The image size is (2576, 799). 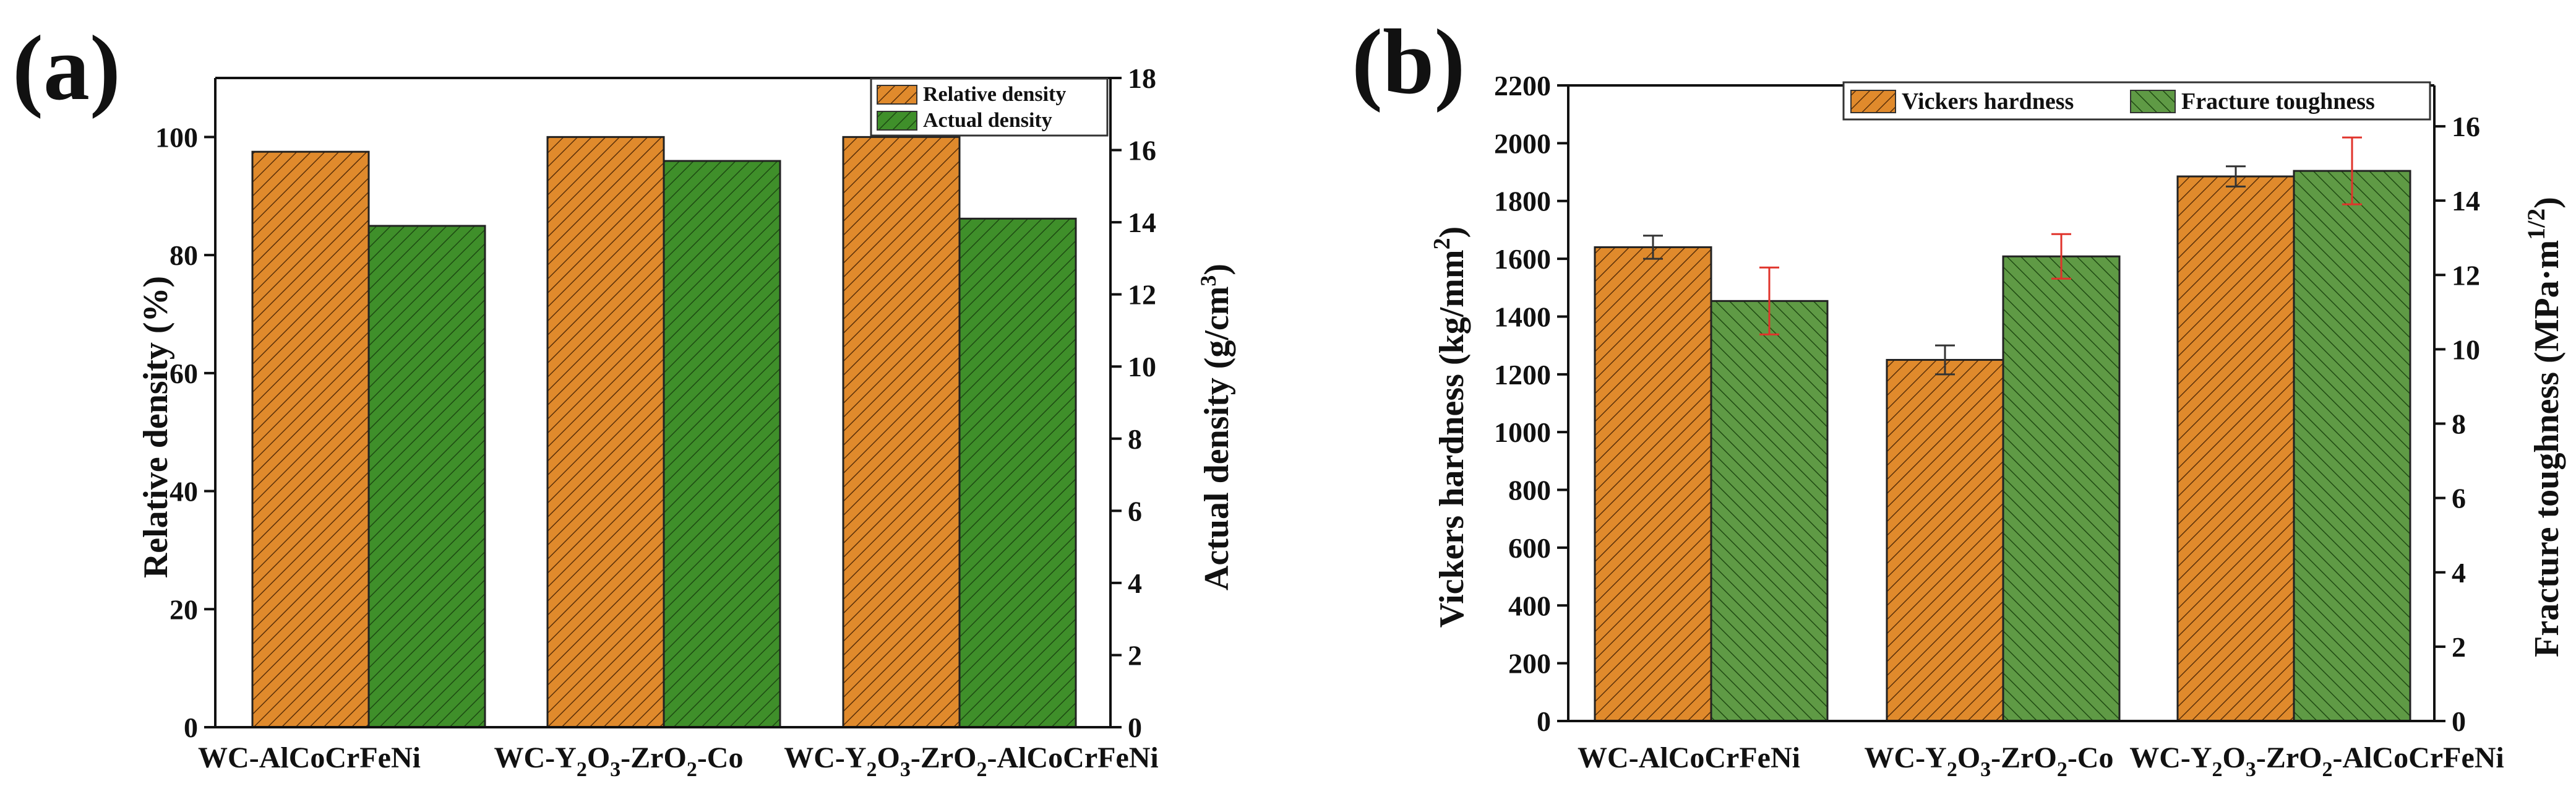 What do you see at coordinates (1529, 664) in the screenshot?
I see `panel-b-y-tick-label: 200` at bounding box center [1529, 664].